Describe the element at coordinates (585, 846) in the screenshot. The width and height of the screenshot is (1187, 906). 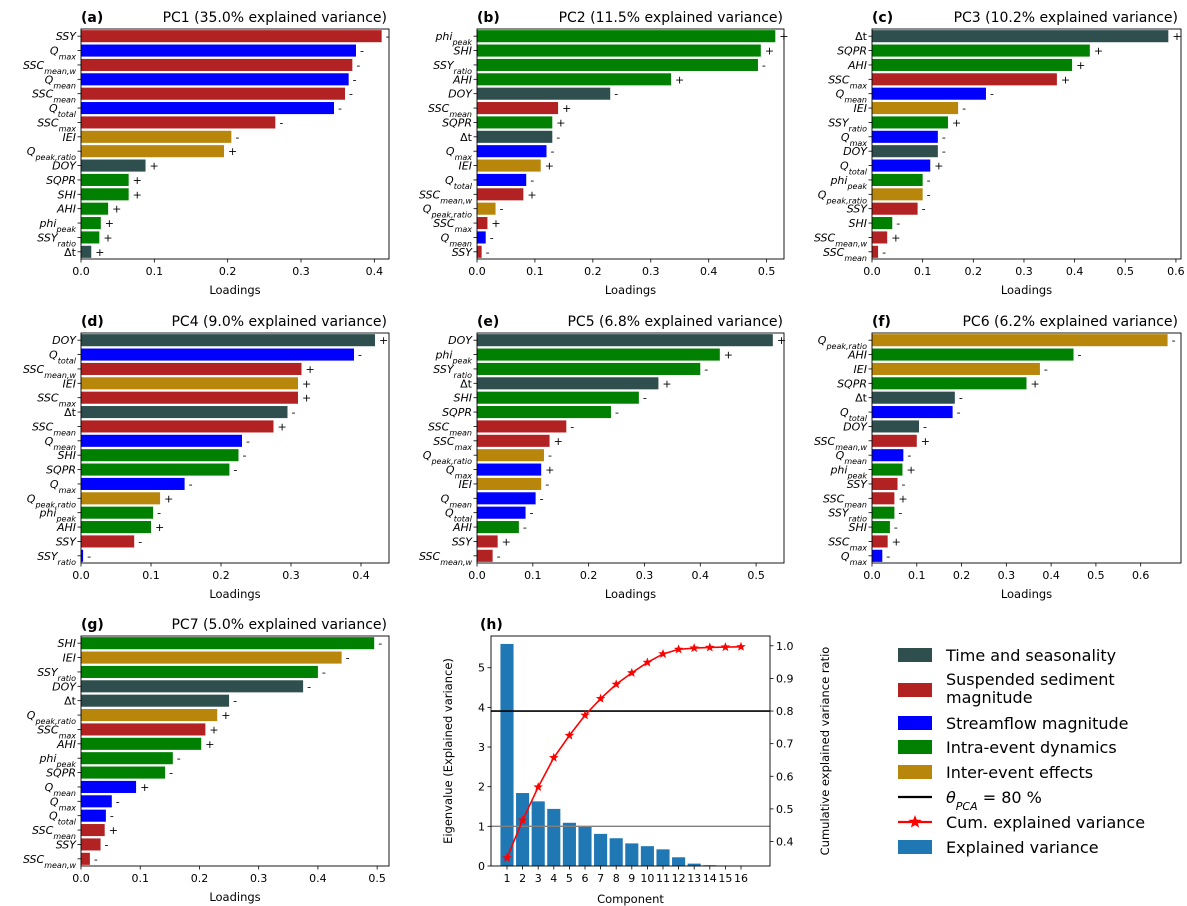
I see `eigenvalue-bar` at that location.